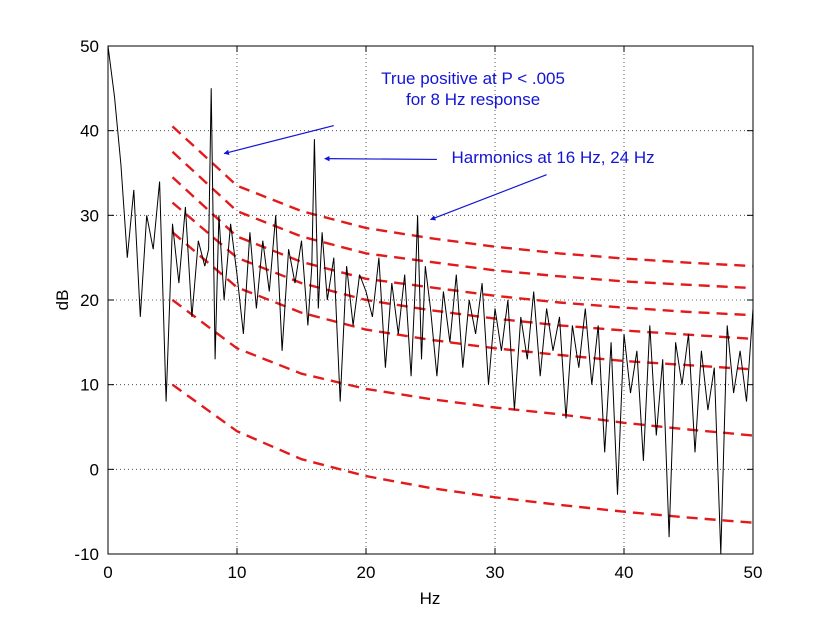 This screenshot has height=624, width=830. I want to click on y-tick-label: 0, so click(94, 469).